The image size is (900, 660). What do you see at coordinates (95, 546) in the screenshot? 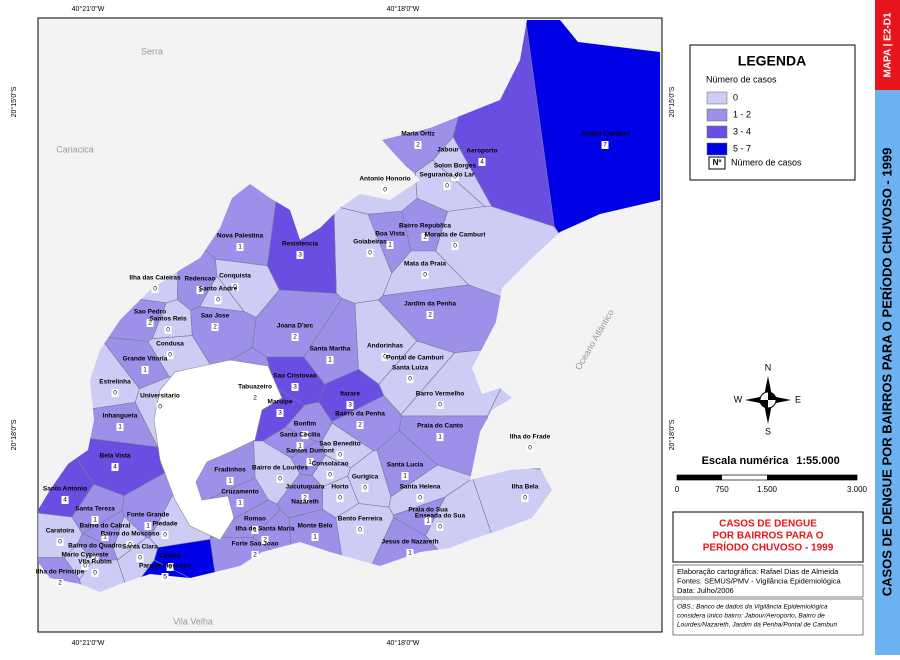
I see `neighborhood-name: Bairro do Quadro` at bounding box center [95, 546].